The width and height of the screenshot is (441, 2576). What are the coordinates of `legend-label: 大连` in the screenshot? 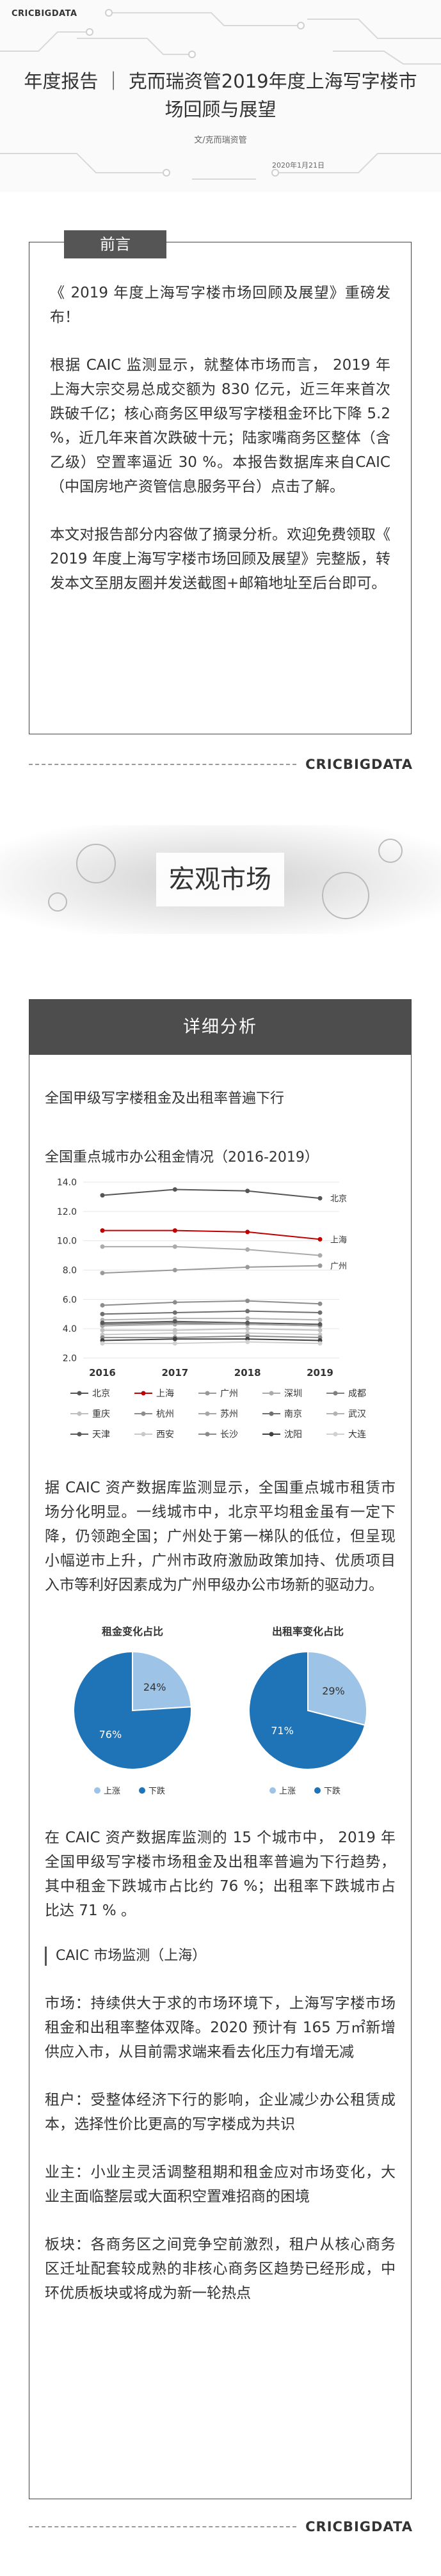 It's located at (357, 1435).